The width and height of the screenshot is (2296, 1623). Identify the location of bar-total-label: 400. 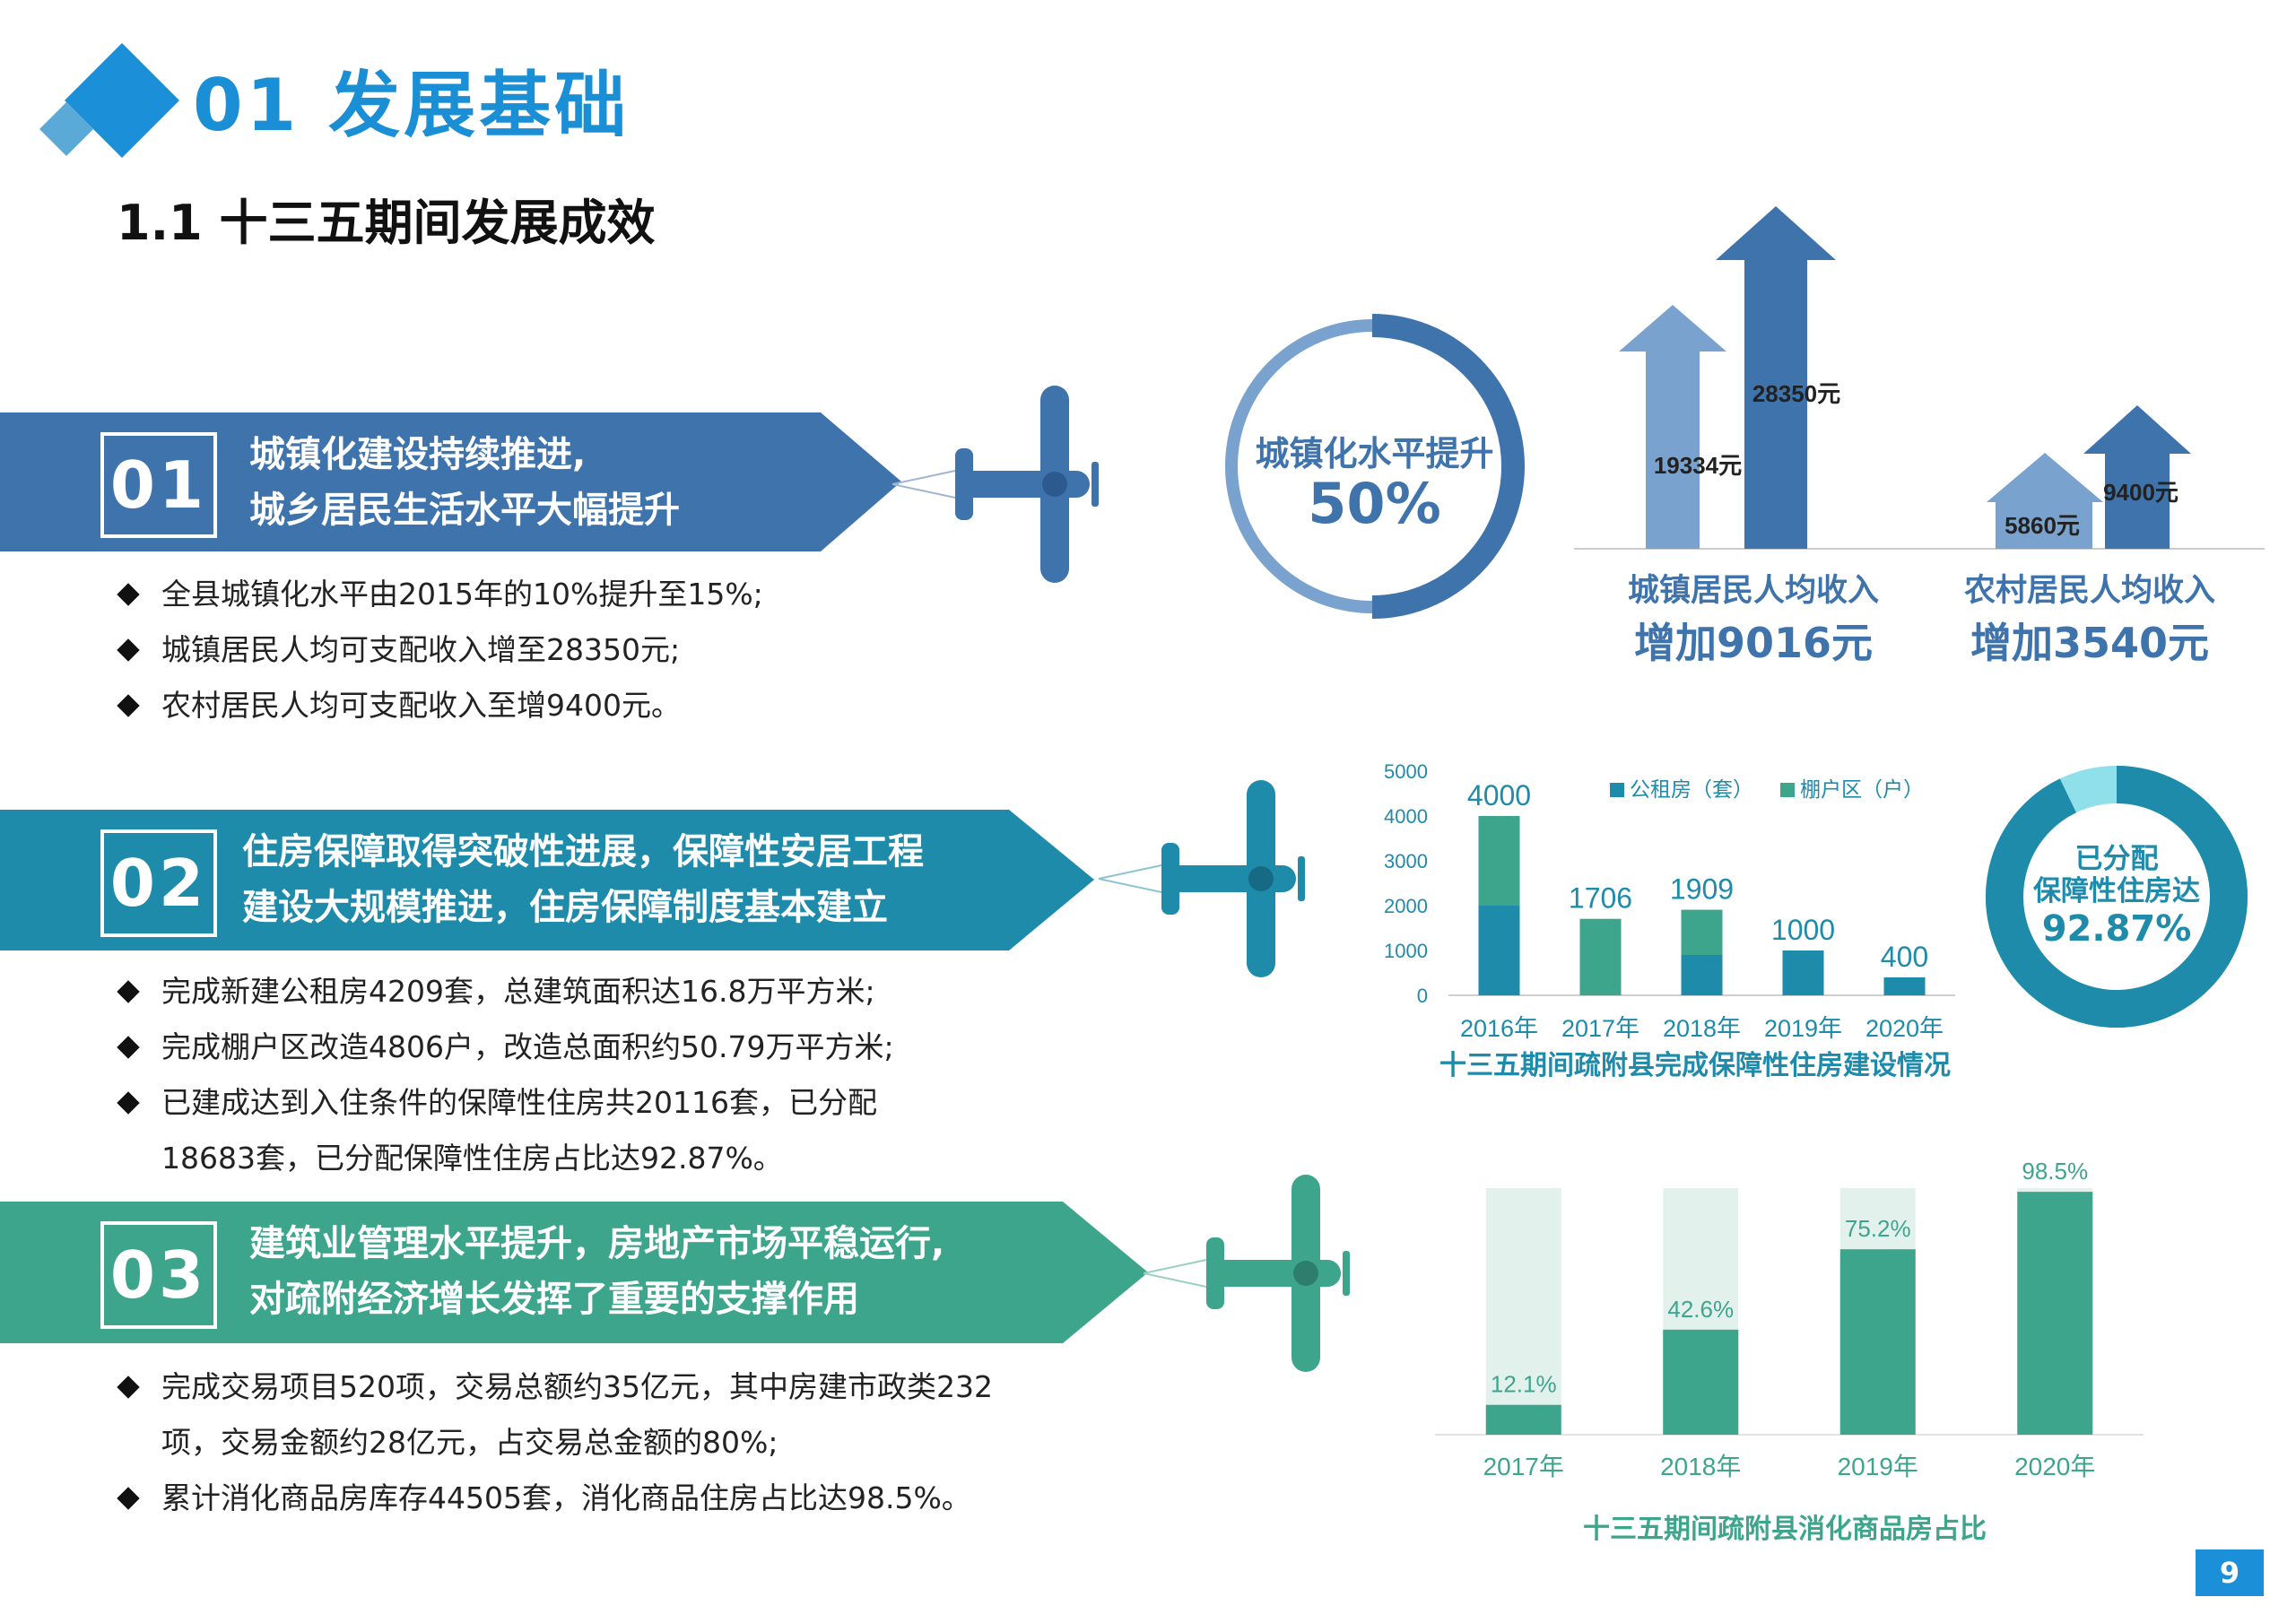
(1904, 957).